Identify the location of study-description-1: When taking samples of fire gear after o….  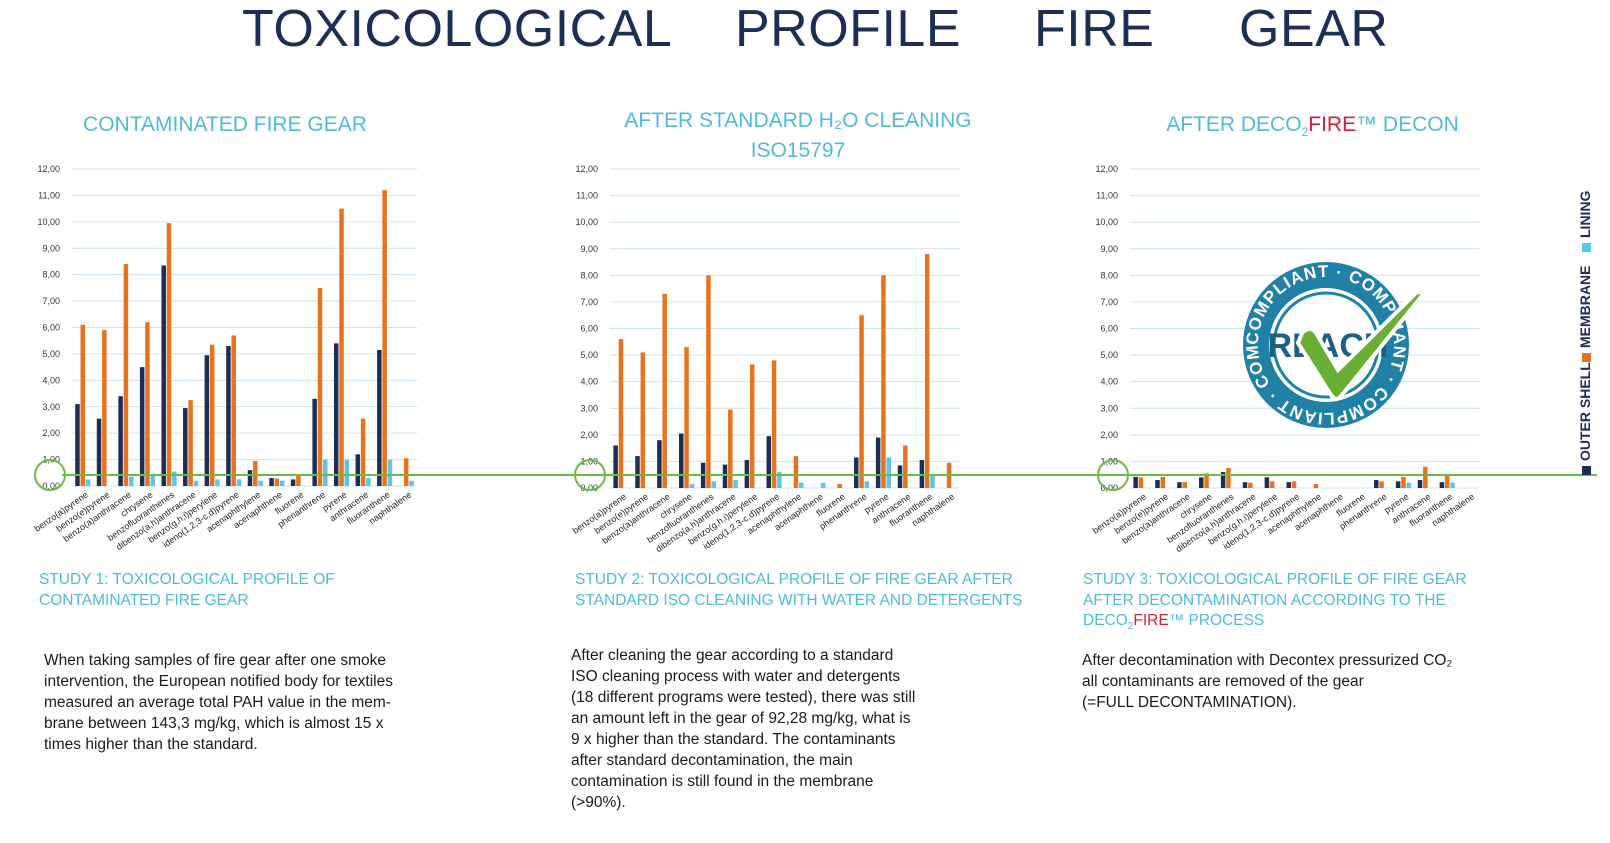
(274, 702).